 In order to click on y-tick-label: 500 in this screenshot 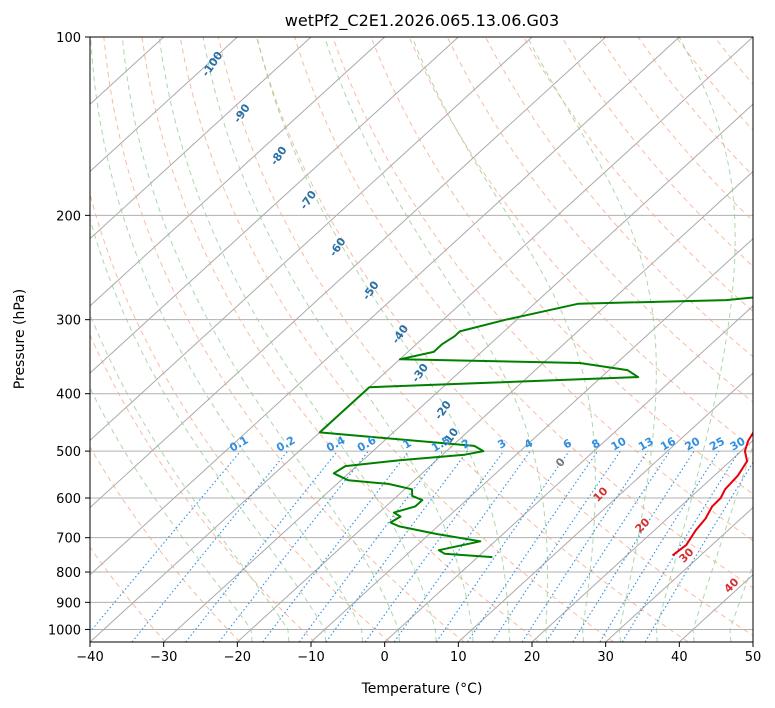, I will do `click(68, 452)`.